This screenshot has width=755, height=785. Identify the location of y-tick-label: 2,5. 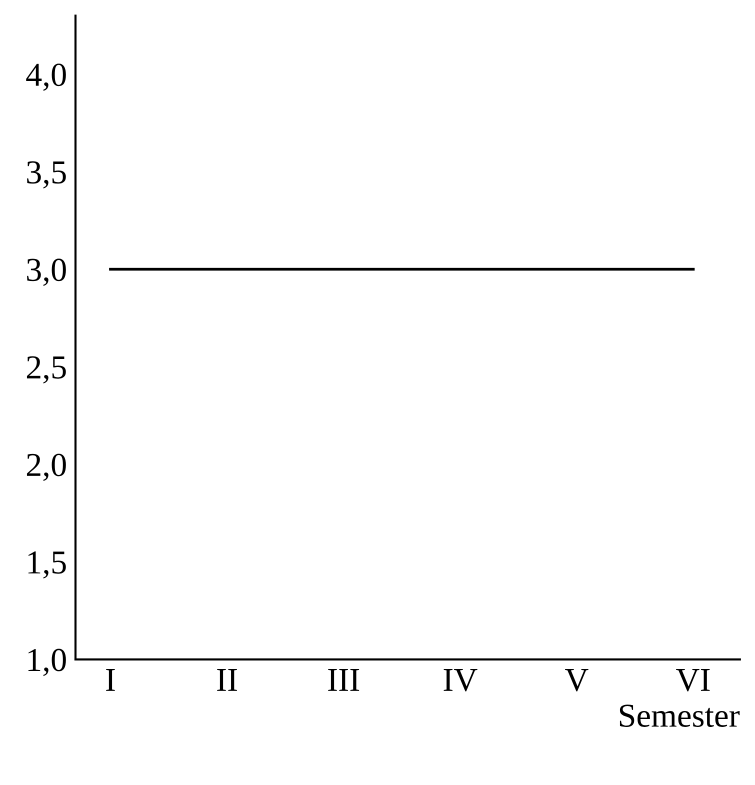
(46, 370).